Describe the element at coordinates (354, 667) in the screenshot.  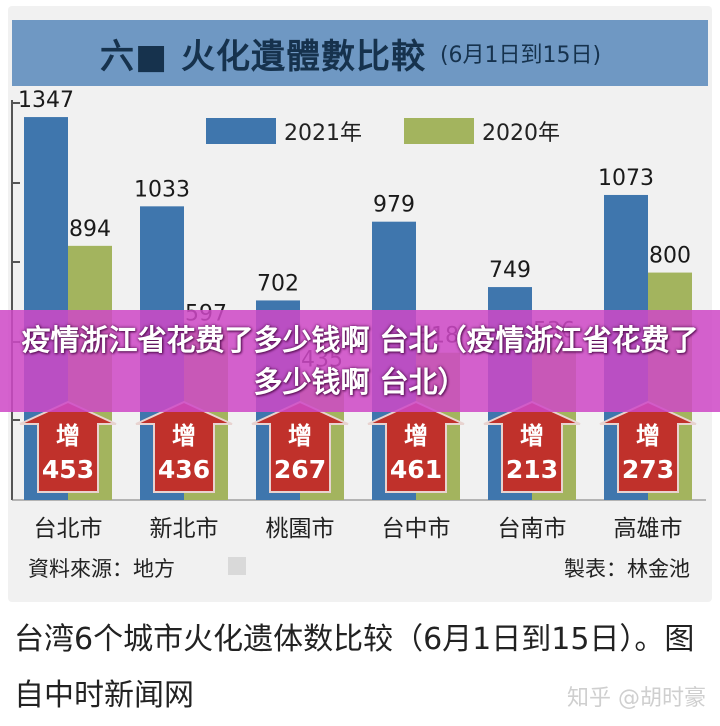
I see `image-caption: 台湾6个城市火化遗体数比较（6月1日到15日）。图自中时新闻网` at that location.